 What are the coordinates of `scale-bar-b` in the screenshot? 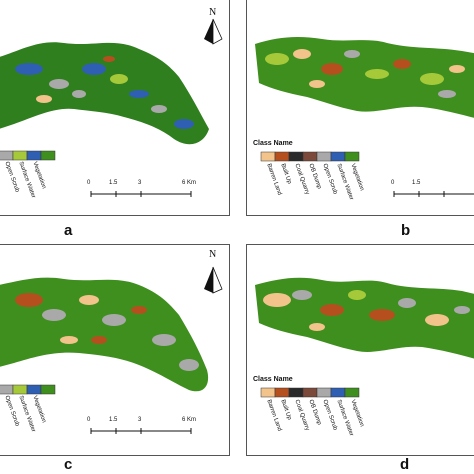 It's located at (433, 194).